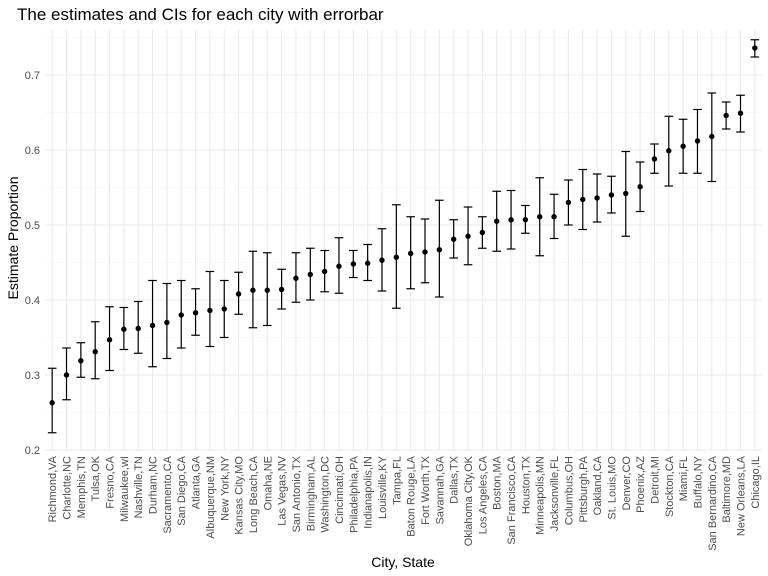  What do you see at coordinates (340, 490) in the screenshot?
I see `x-tick-label: Cincinnati,OH` at bounding box center [340, 490].